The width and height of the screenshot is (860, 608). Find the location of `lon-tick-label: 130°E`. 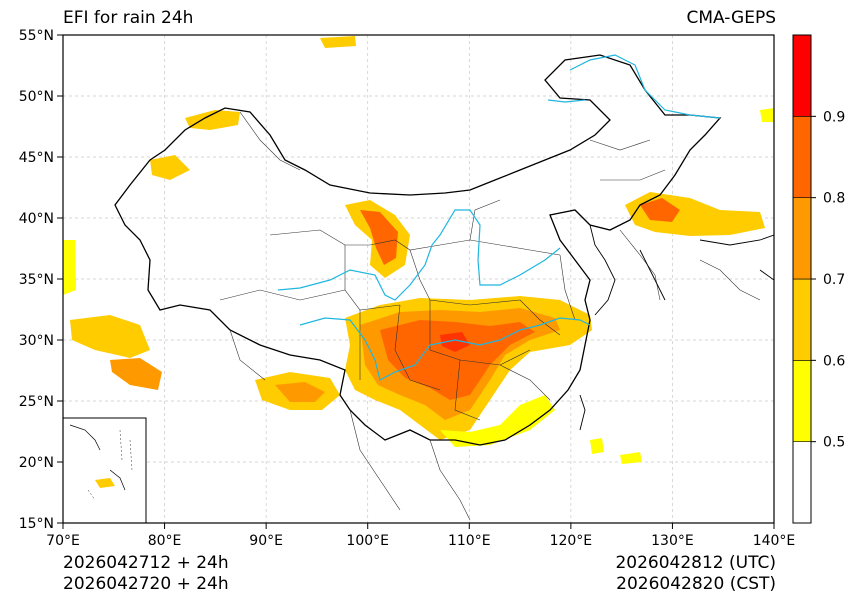

lon-tick-label: 130°E is located at coordinates (672, 541).